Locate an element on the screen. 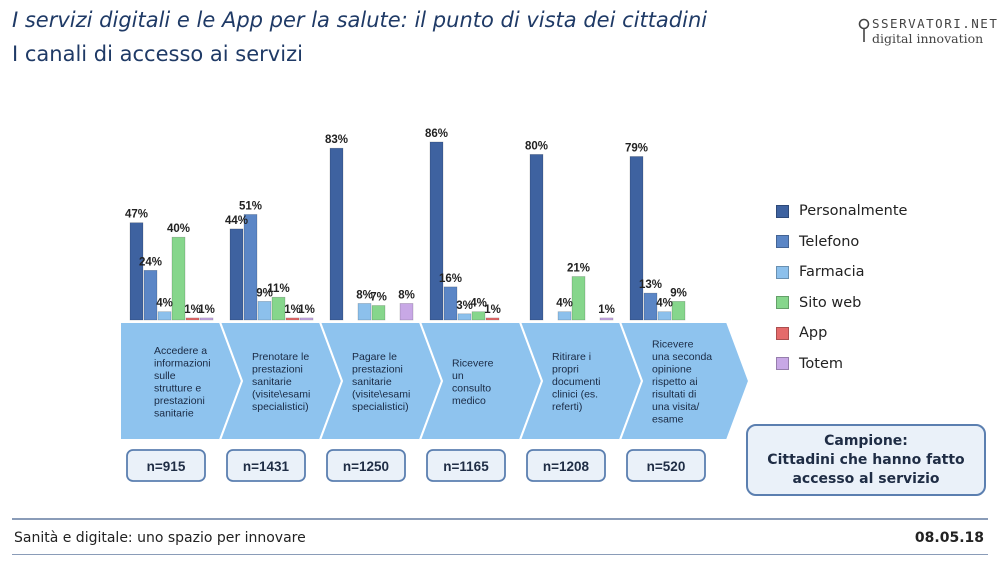 The image size is (1000, 562). sample-box-line2: Cittadini che hanno fatto is located at coordinates (866, 459).